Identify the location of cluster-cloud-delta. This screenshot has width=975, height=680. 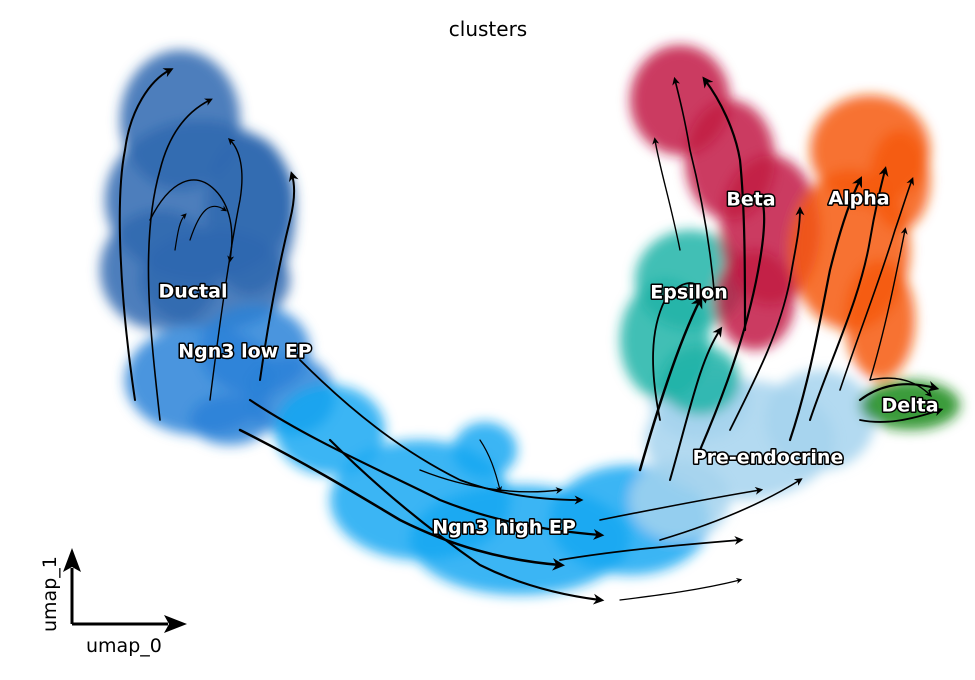
(910, 405).